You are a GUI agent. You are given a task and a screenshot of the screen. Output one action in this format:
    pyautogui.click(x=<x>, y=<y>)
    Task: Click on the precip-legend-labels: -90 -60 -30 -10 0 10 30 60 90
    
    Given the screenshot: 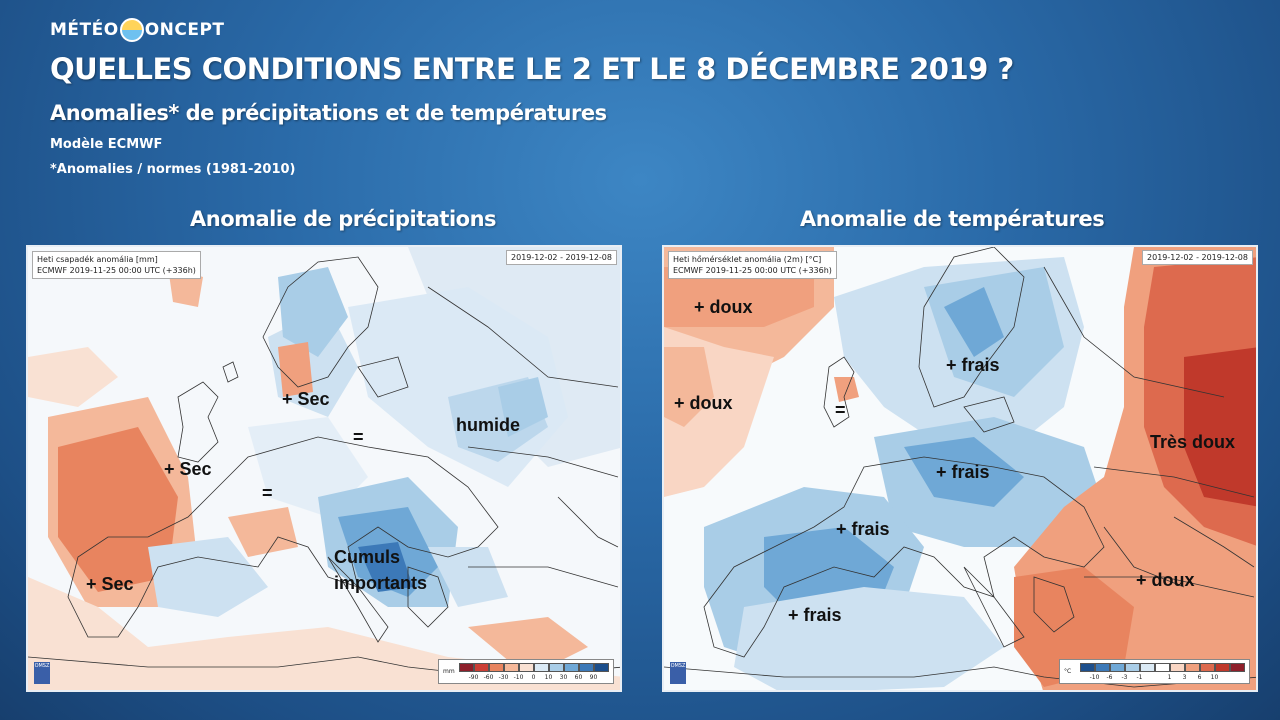 What is the action you would take?
    pyautogui.click(x=534, y=677)
    